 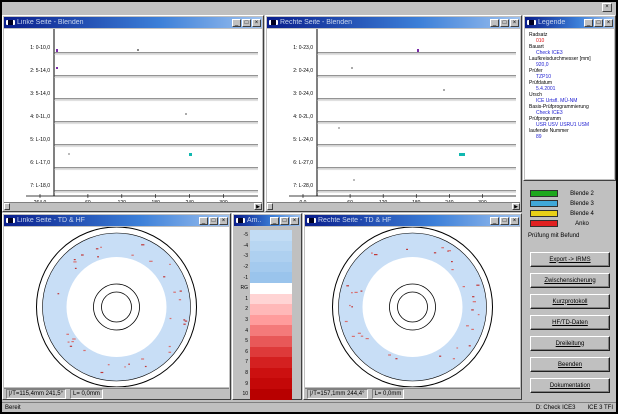 I want to click on scale-row: -2, so click(x=265, y=267).